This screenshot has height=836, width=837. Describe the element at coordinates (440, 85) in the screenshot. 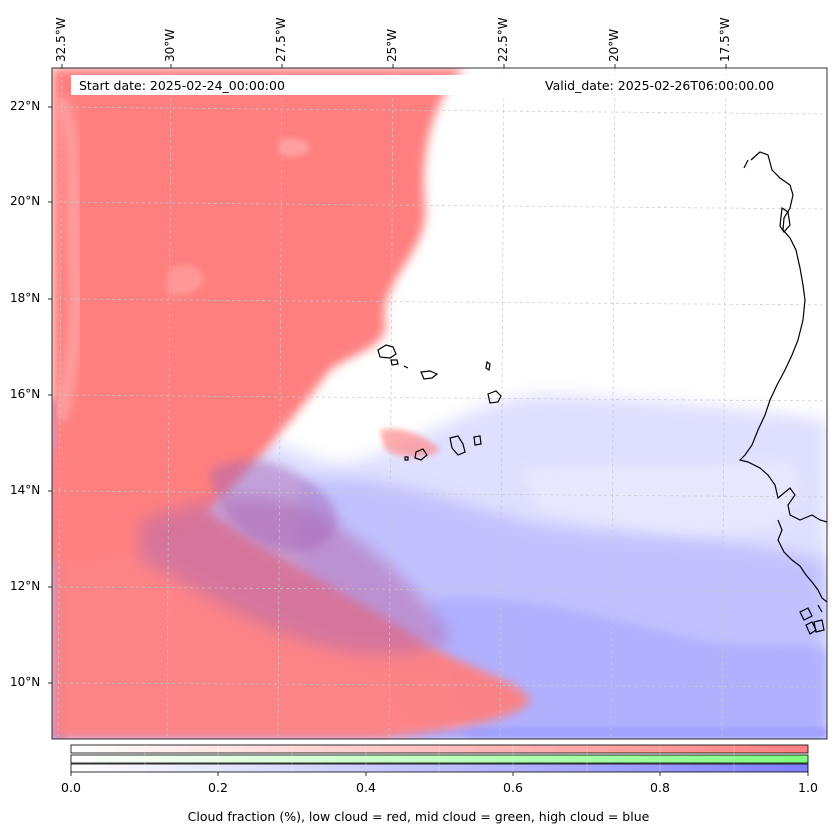

I see `info-banner` at that location.